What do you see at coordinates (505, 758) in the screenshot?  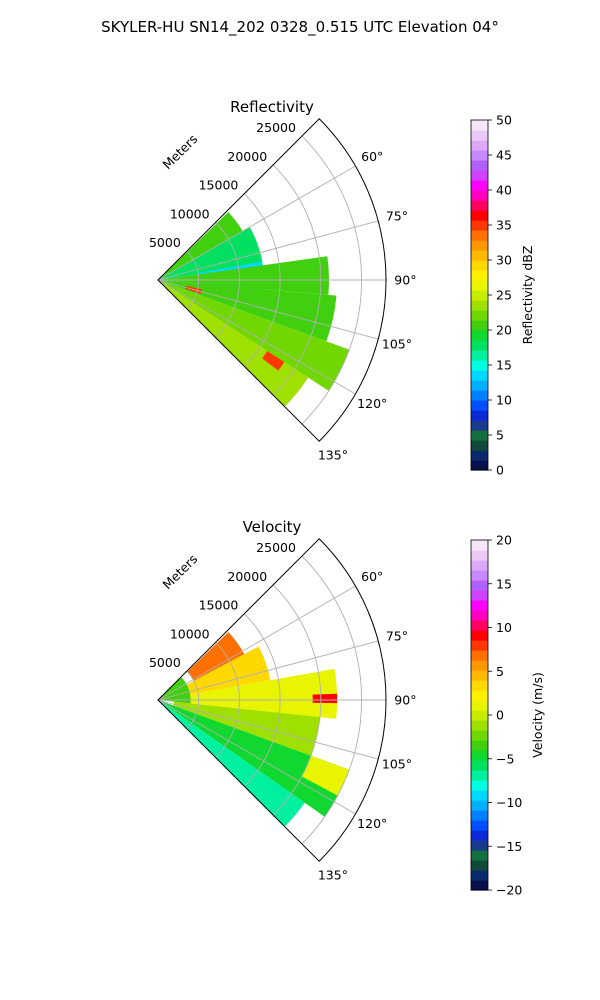 I see `colorbar-tick-label: −5` at bounding box center [505, 758].